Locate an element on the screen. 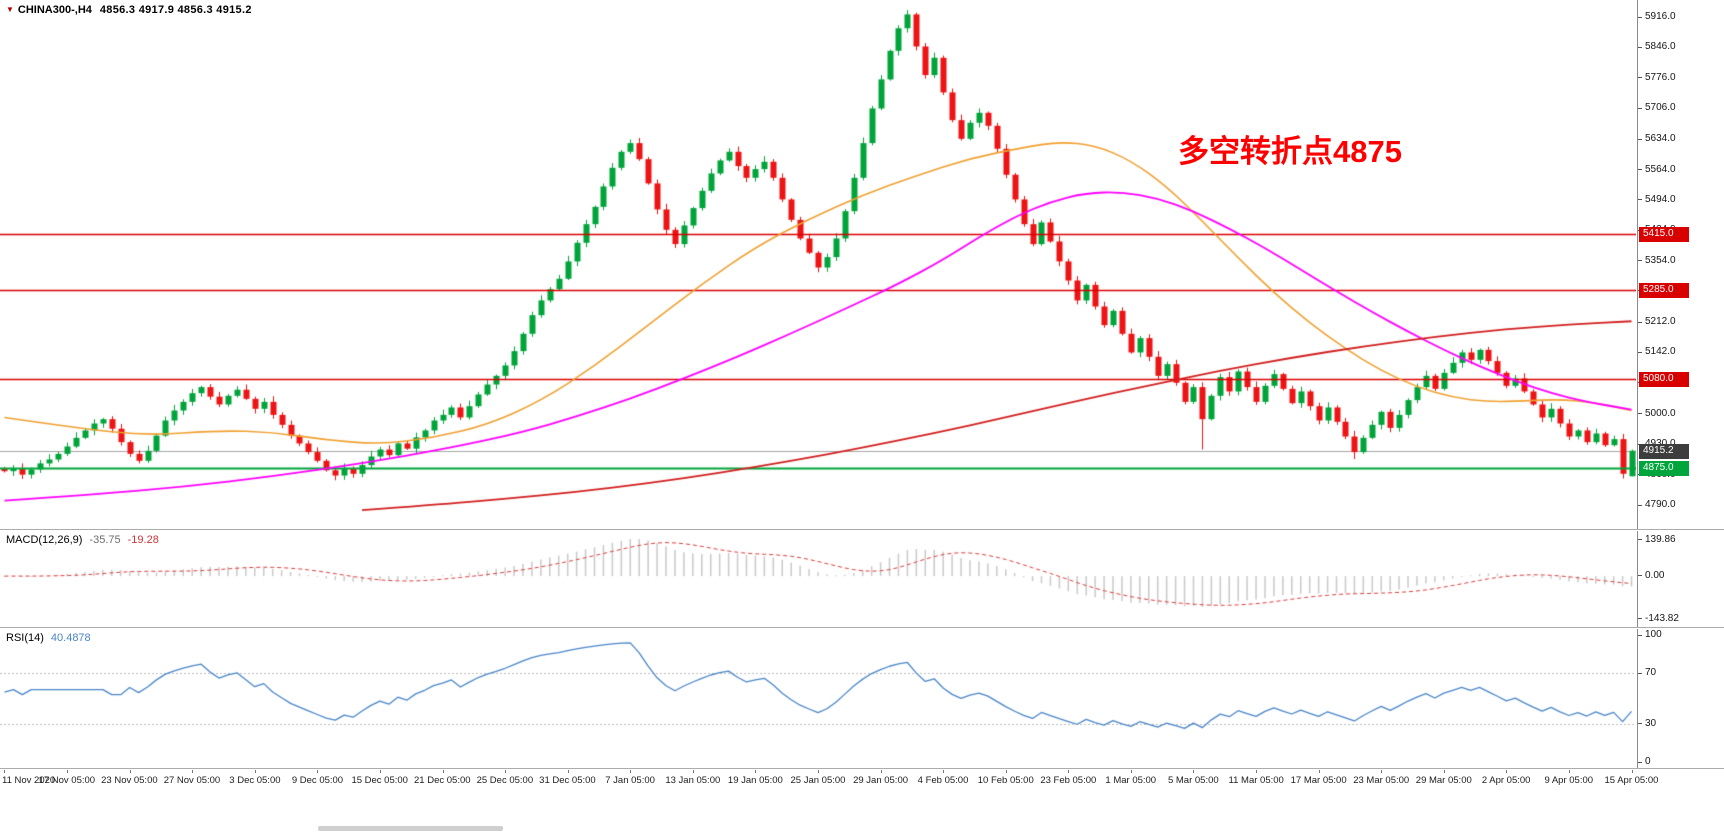 This screenshot has height=832, width=1724. date-label: 13 Jan 05:00 is located at coordinates (693, 780).